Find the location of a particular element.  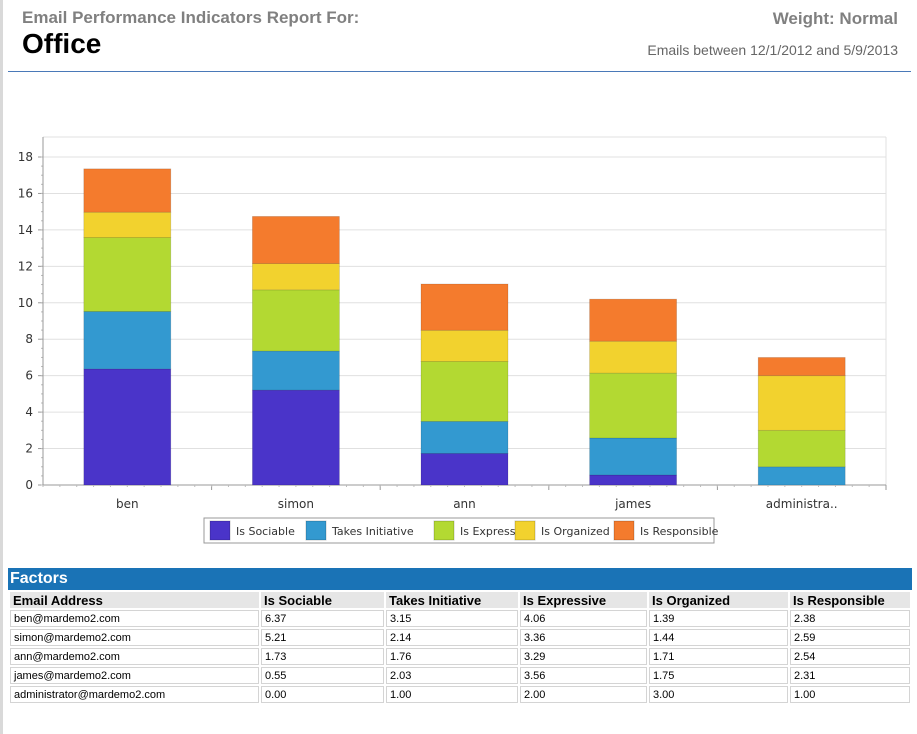

table-cell: 2.31 is located at coordinates (850, 675).